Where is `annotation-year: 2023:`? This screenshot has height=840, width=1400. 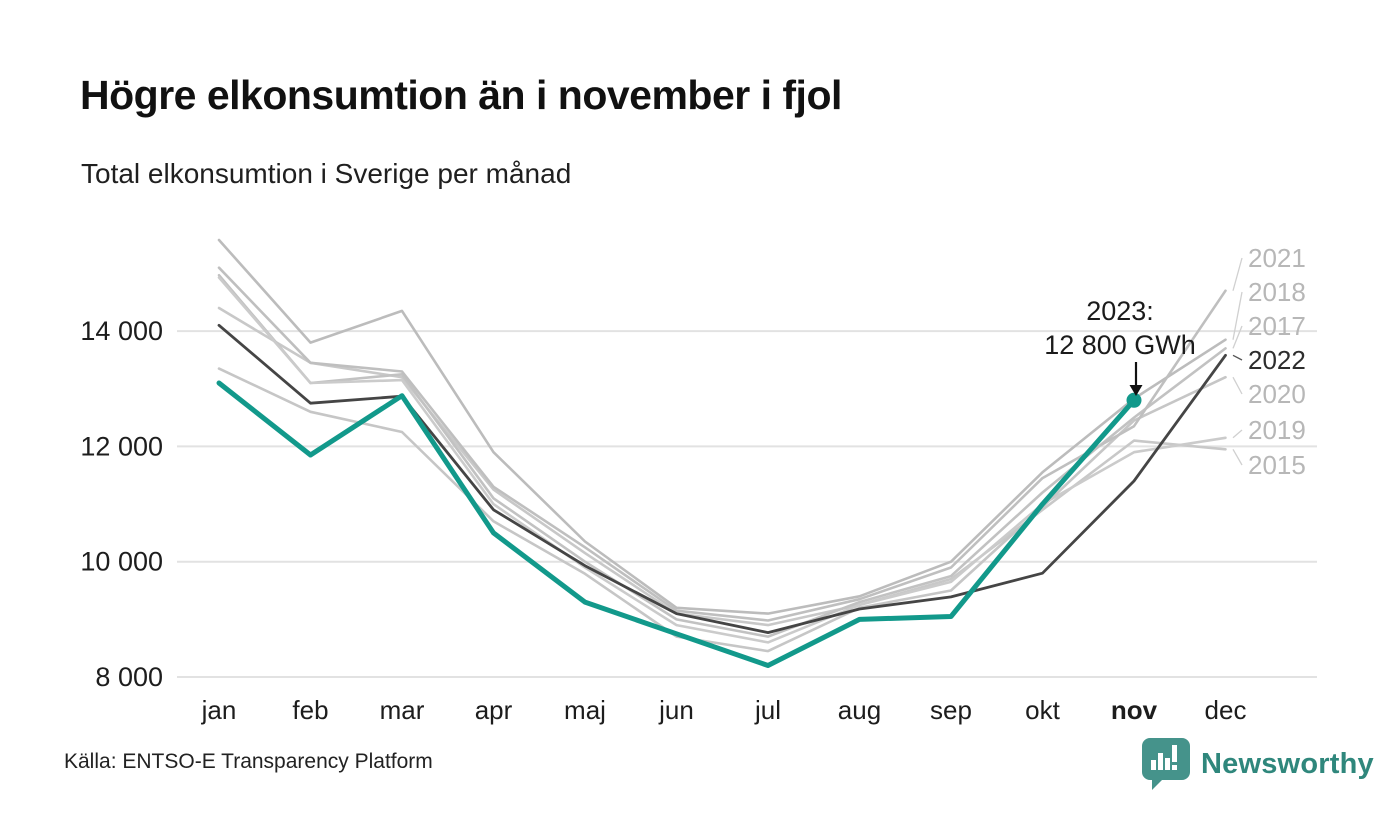
annotation-year: 2023: is located at coordinates (1120, 311).